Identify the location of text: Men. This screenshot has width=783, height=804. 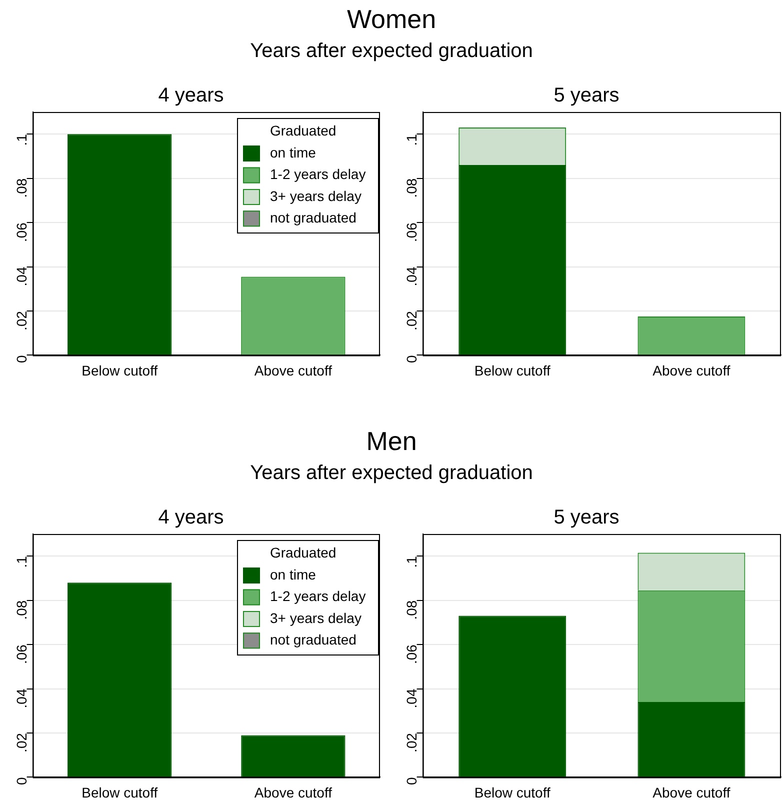
(391, 441).